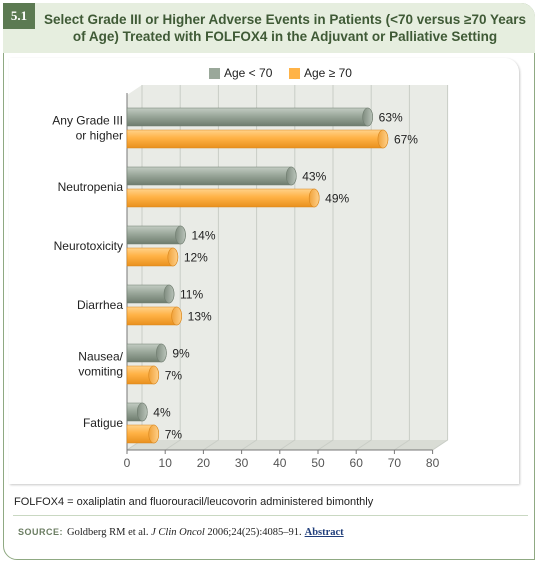 This screenshot has height=567, width=540. Describe the element at coordinates (242, 463) in the screenshot. I see `x-tick-label: 30` at that location.